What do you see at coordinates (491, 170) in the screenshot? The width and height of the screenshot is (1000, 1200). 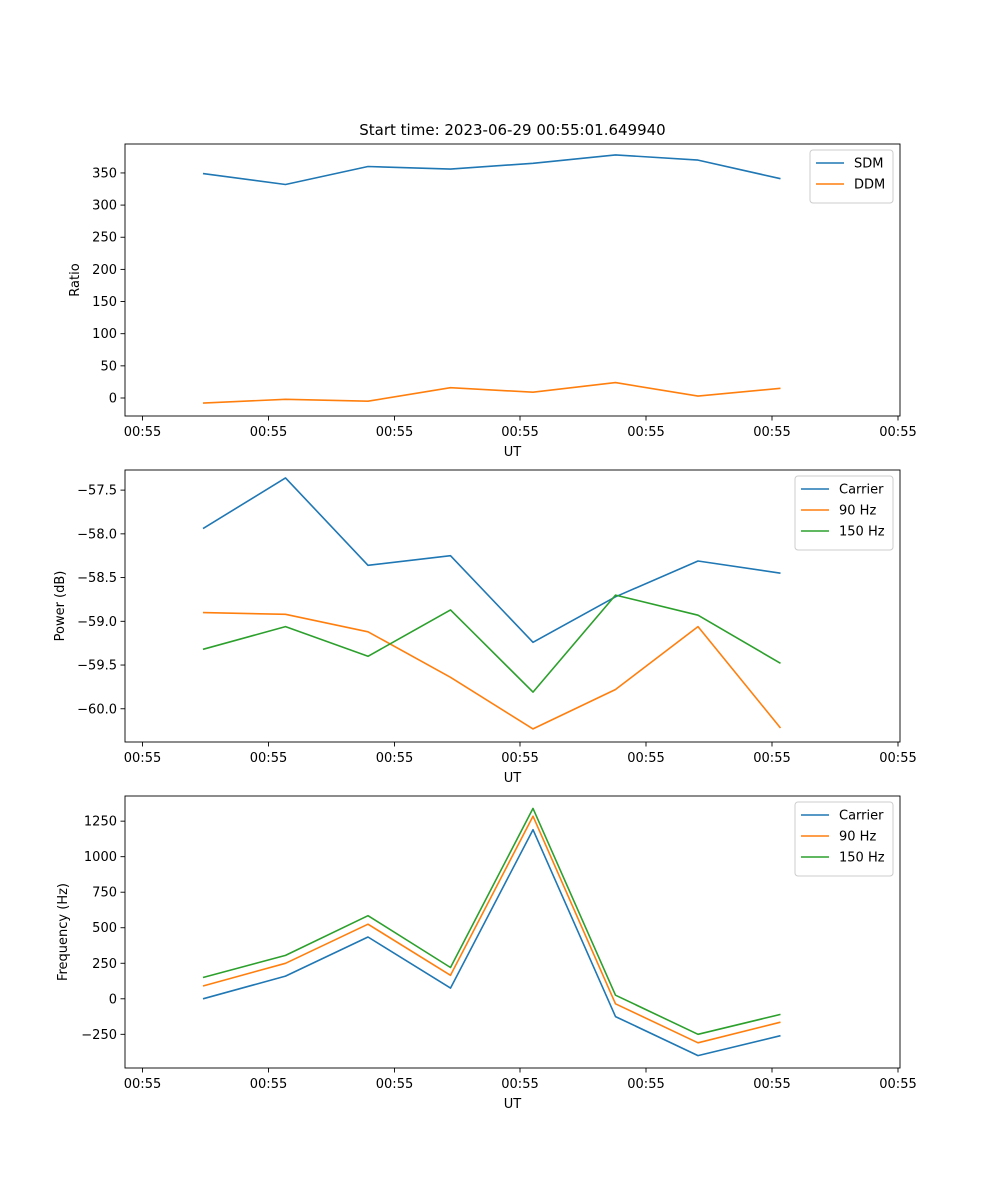 I see `series-line-sdm` at bounding box center [491, 170].